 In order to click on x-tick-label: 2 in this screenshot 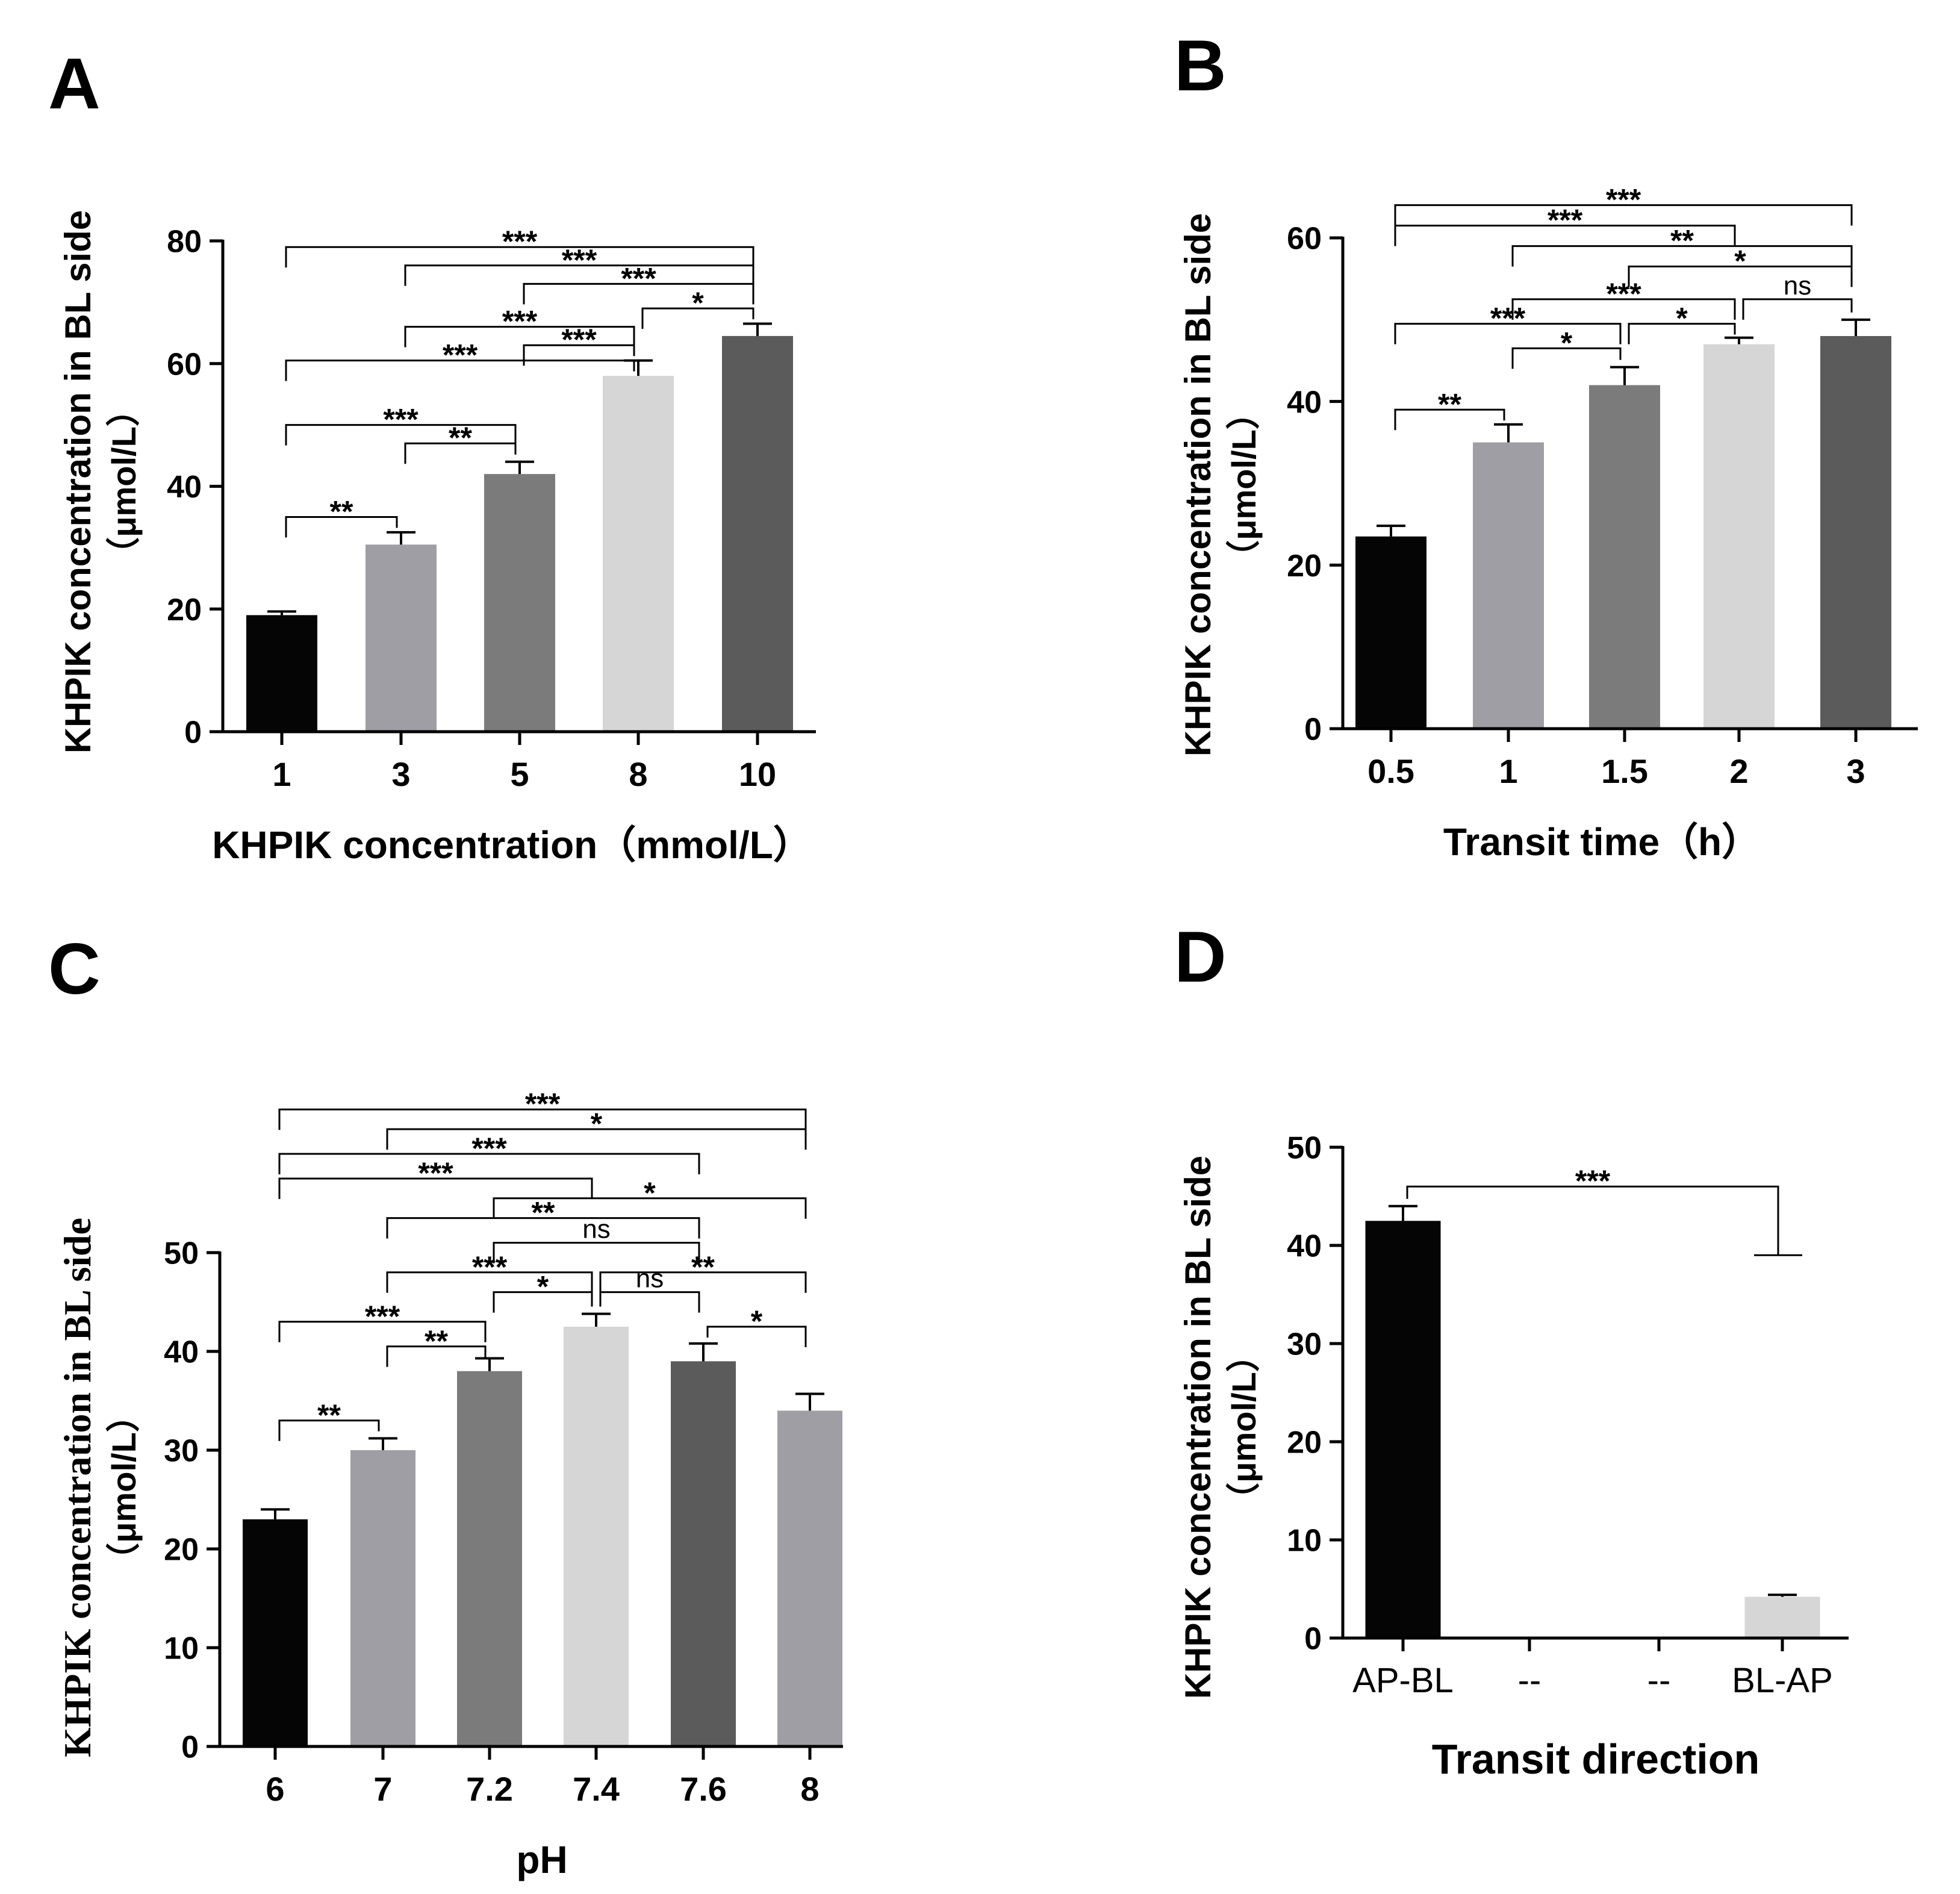, I will do `click(1738, 771)`.